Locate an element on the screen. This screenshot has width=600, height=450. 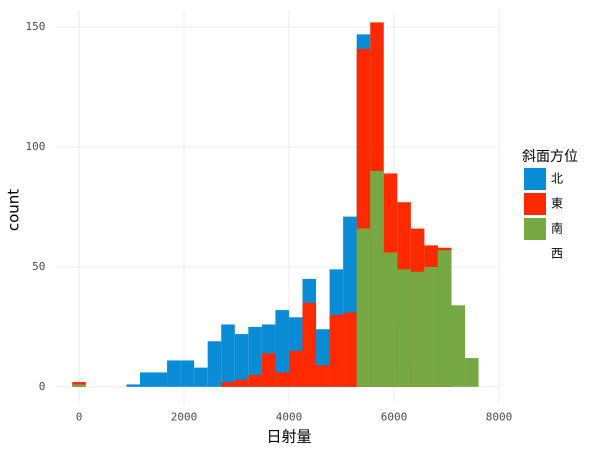
legend-label: 南 is located at coordinates (557, 228).